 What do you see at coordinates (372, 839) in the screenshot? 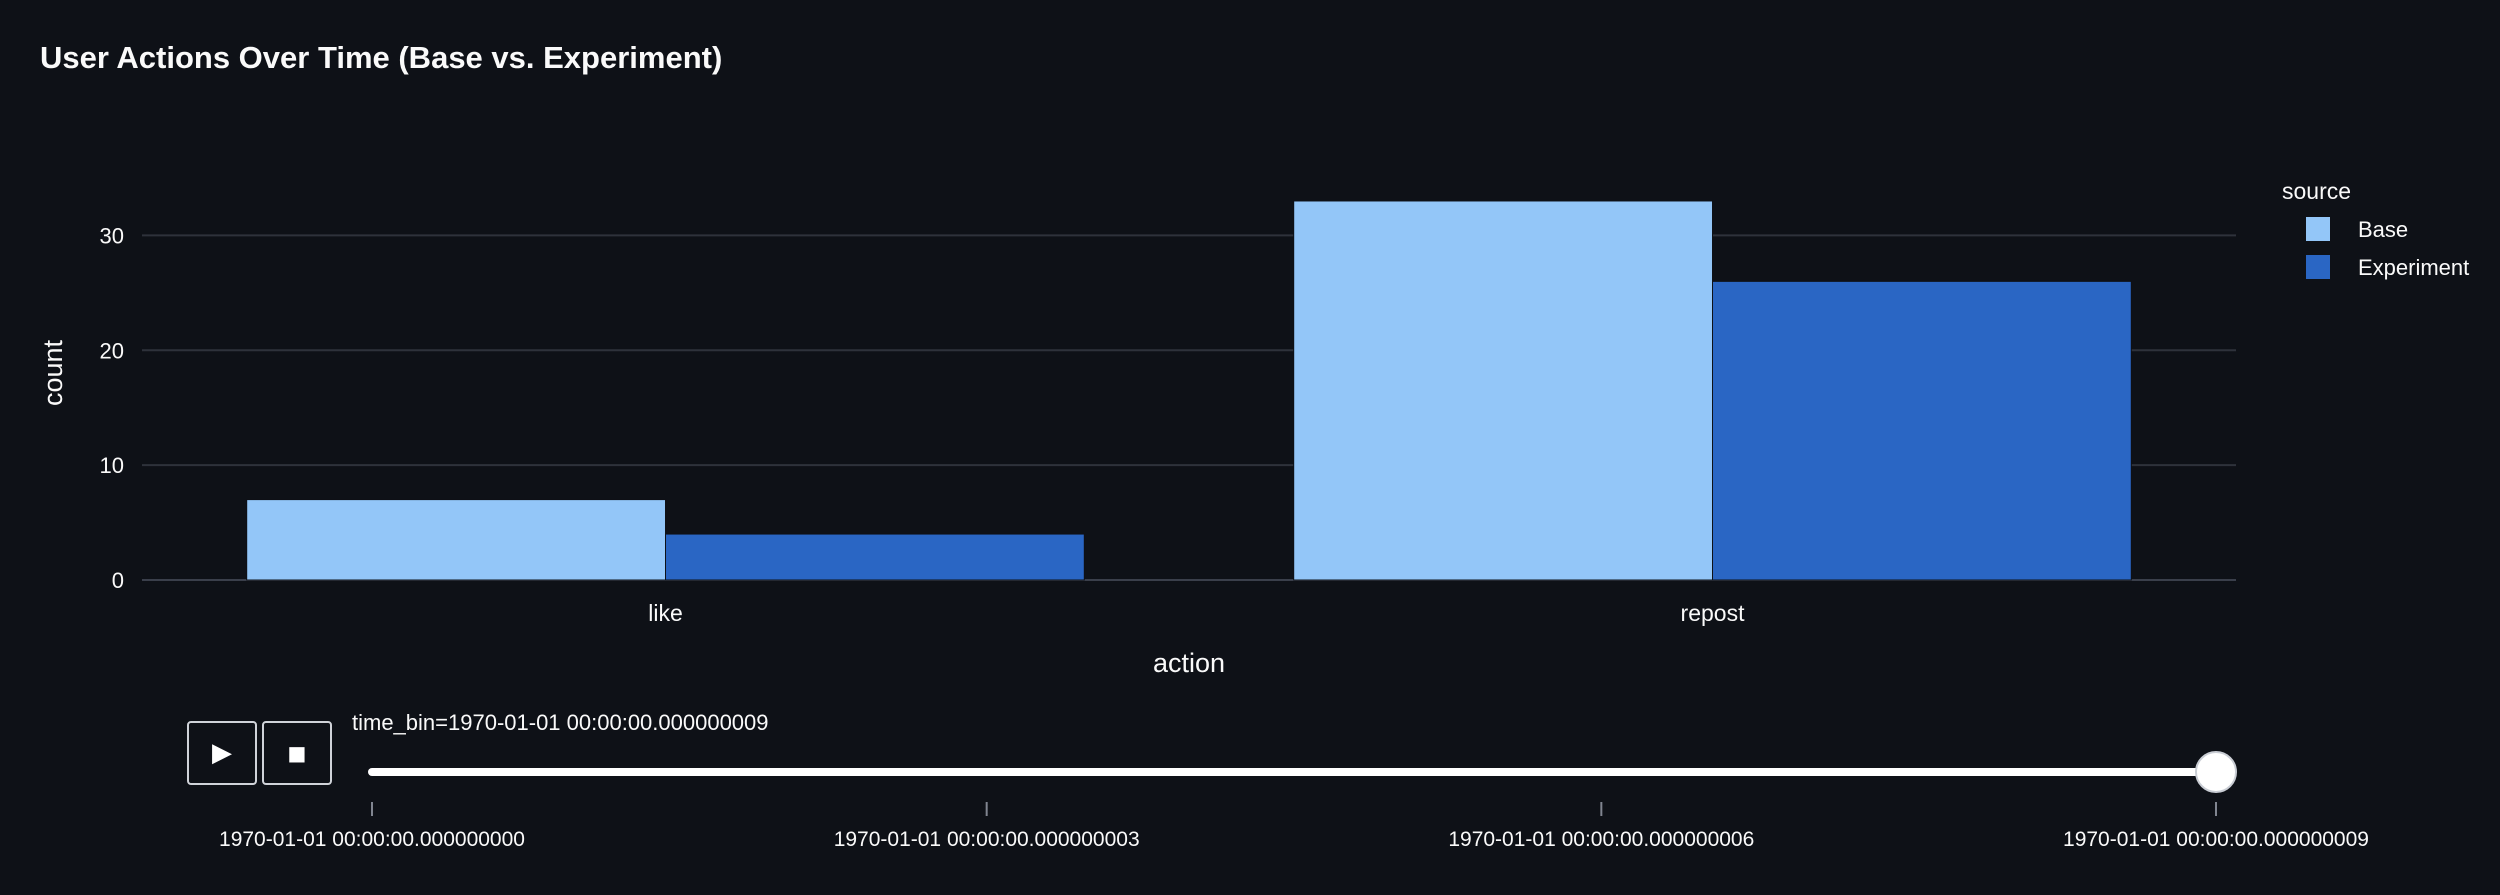
I see `slider-tick-label: 1970-01-01 00:00:00.000000000` at bounding box center [372, 839].